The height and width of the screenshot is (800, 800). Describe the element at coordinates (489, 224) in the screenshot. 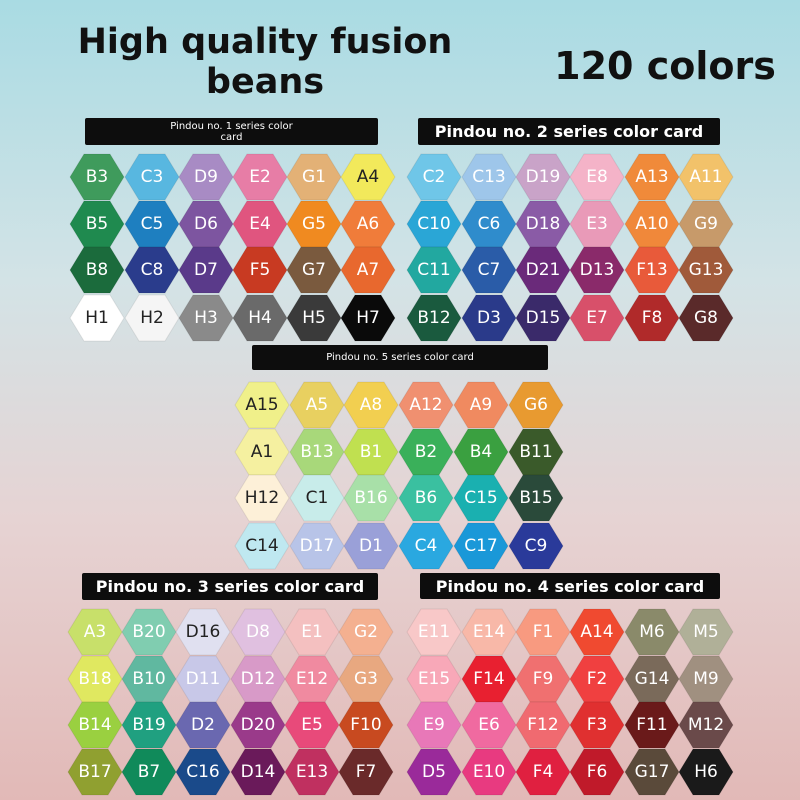

I see `color-cell: C6` at that location.